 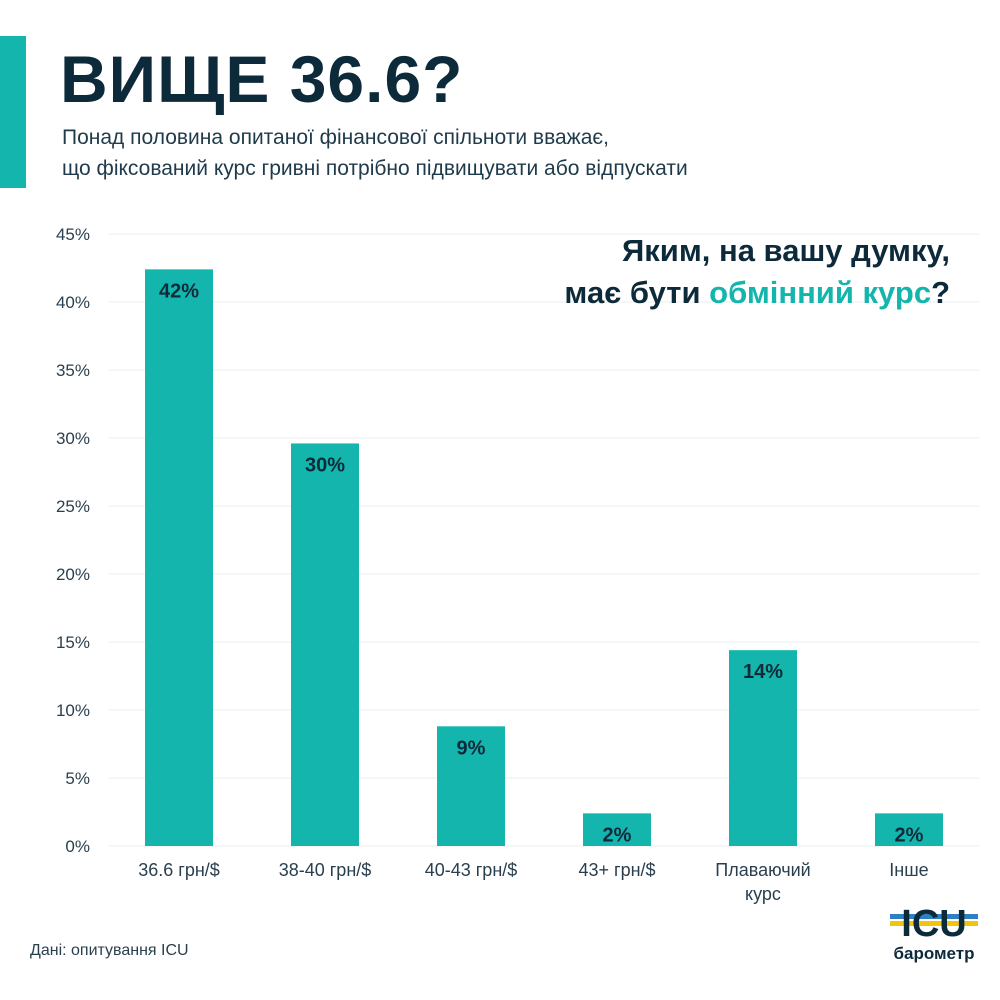 What do you see at coordinates (820, 292) in the screenshot?
I see `question-highlight: обмінний курс` at bounding box center [820, 292].